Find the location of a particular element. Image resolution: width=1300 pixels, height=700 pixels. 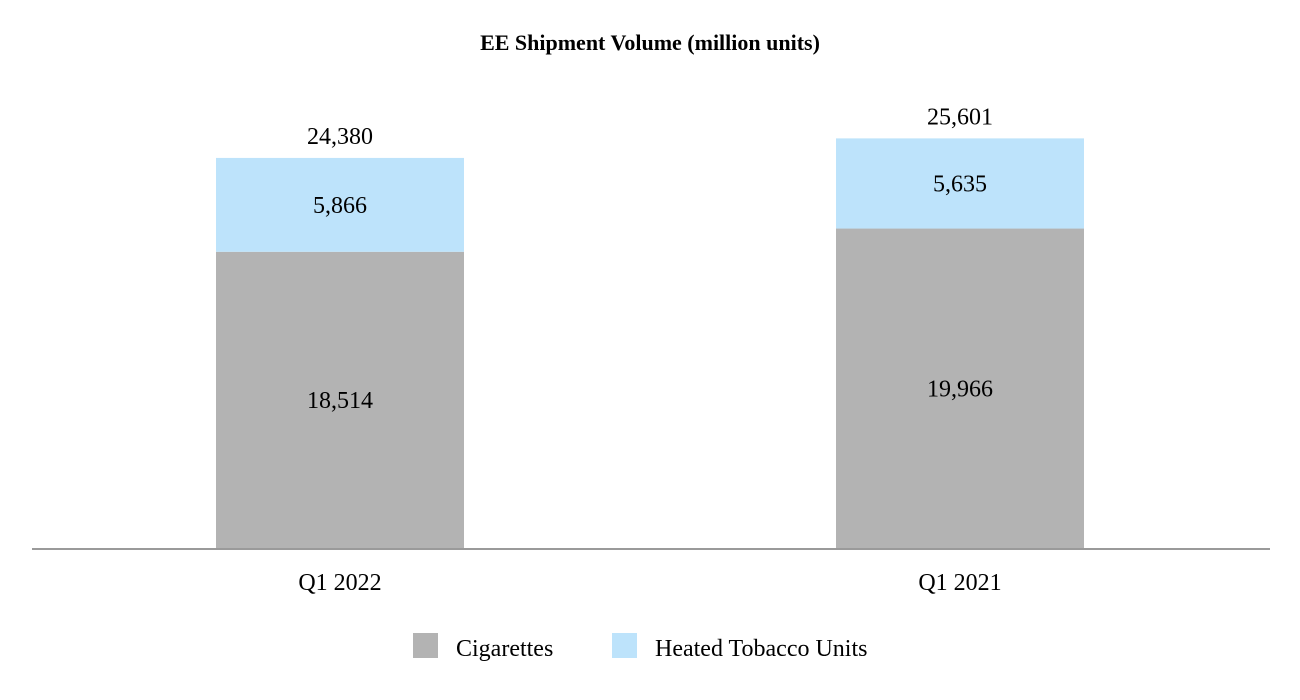

total-label-q1-2022: 24,380 is located at coordinates (340, 137).